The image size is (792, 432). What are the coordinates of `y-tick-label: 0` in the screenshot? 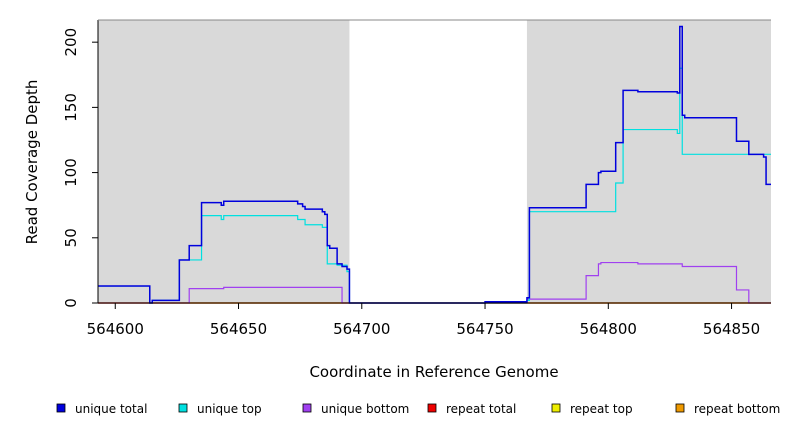 It's located at (71, 303).